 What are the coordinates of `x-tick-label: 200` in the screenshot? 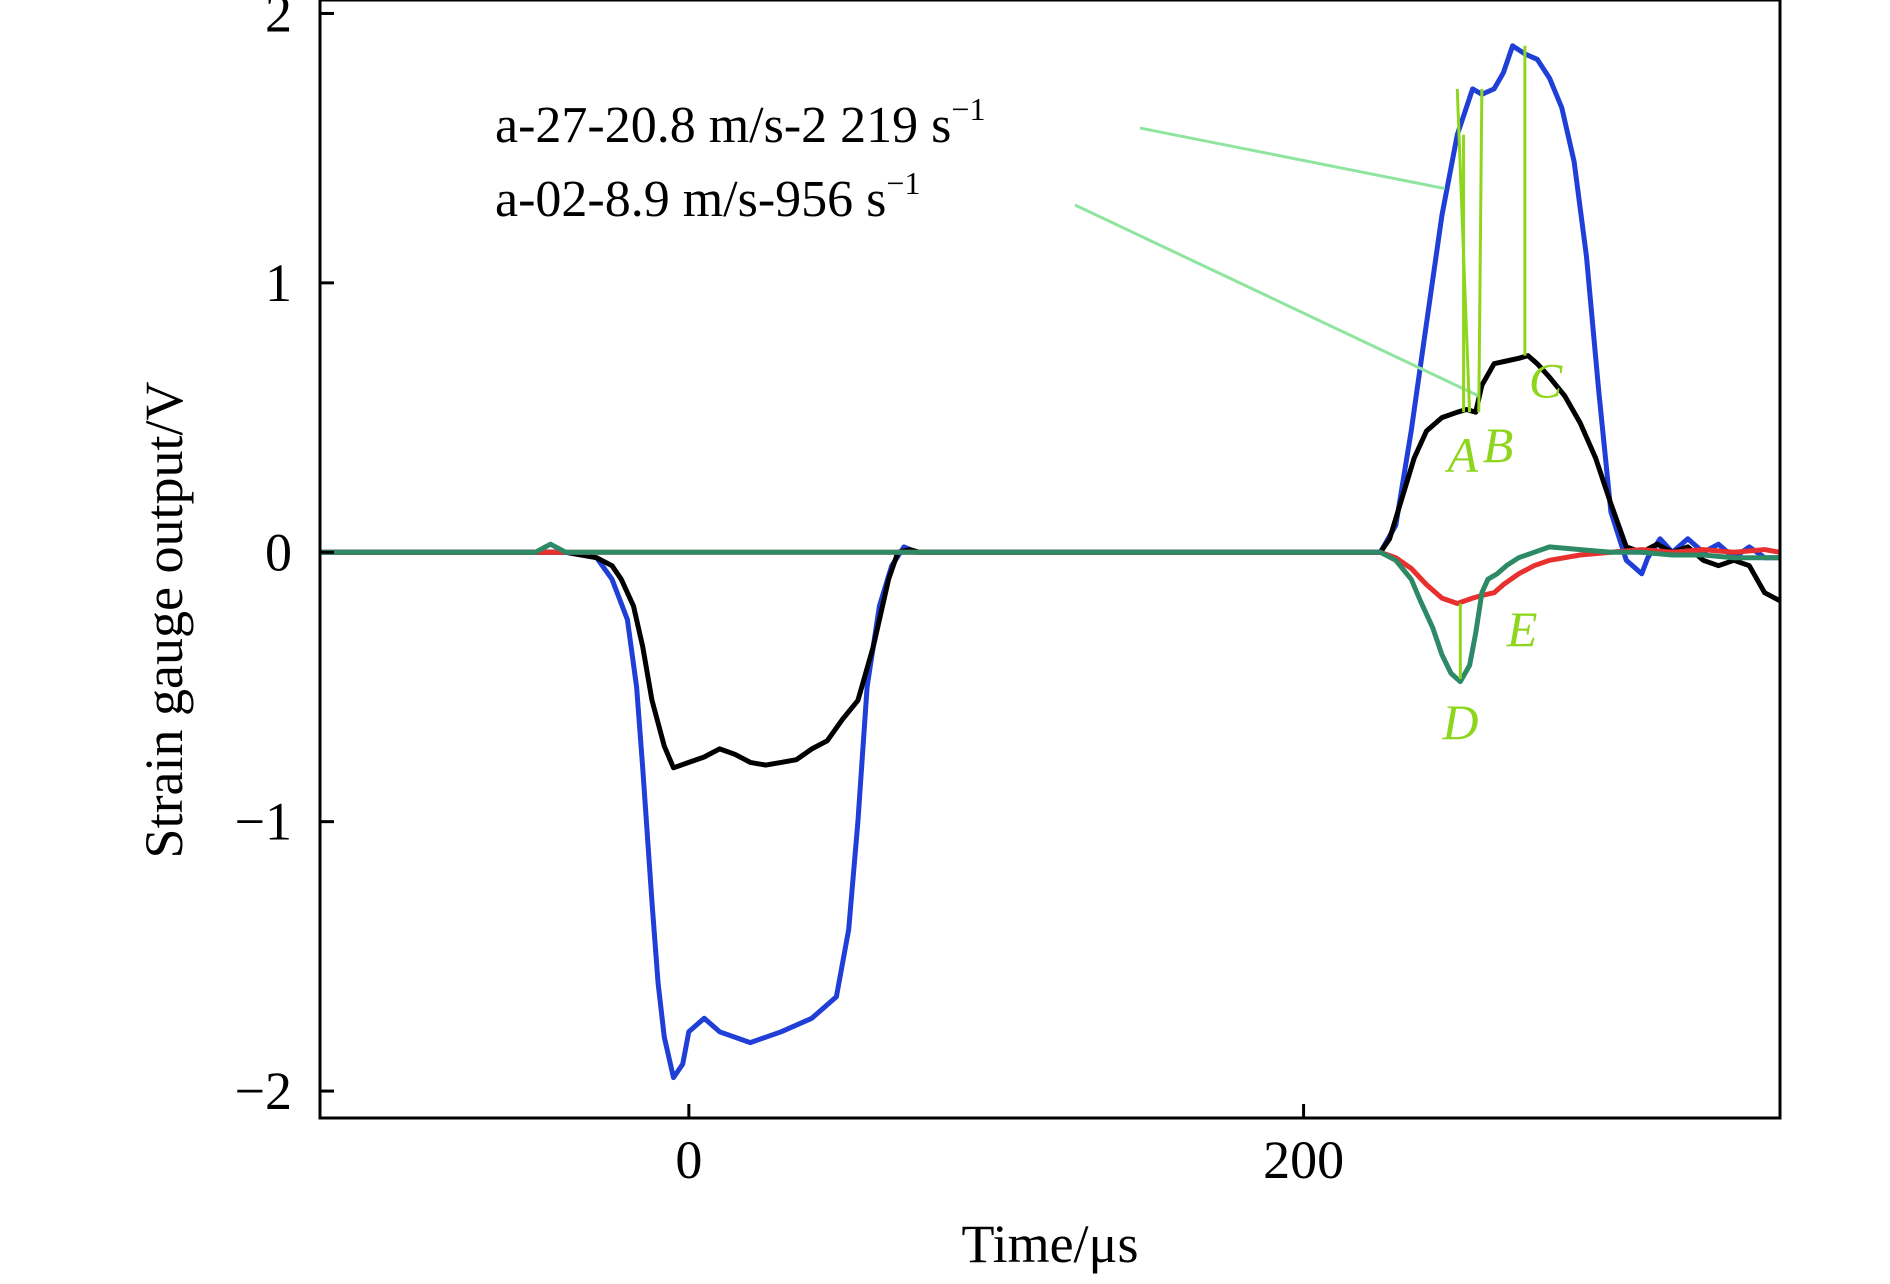 It's located at (1303, 1160).